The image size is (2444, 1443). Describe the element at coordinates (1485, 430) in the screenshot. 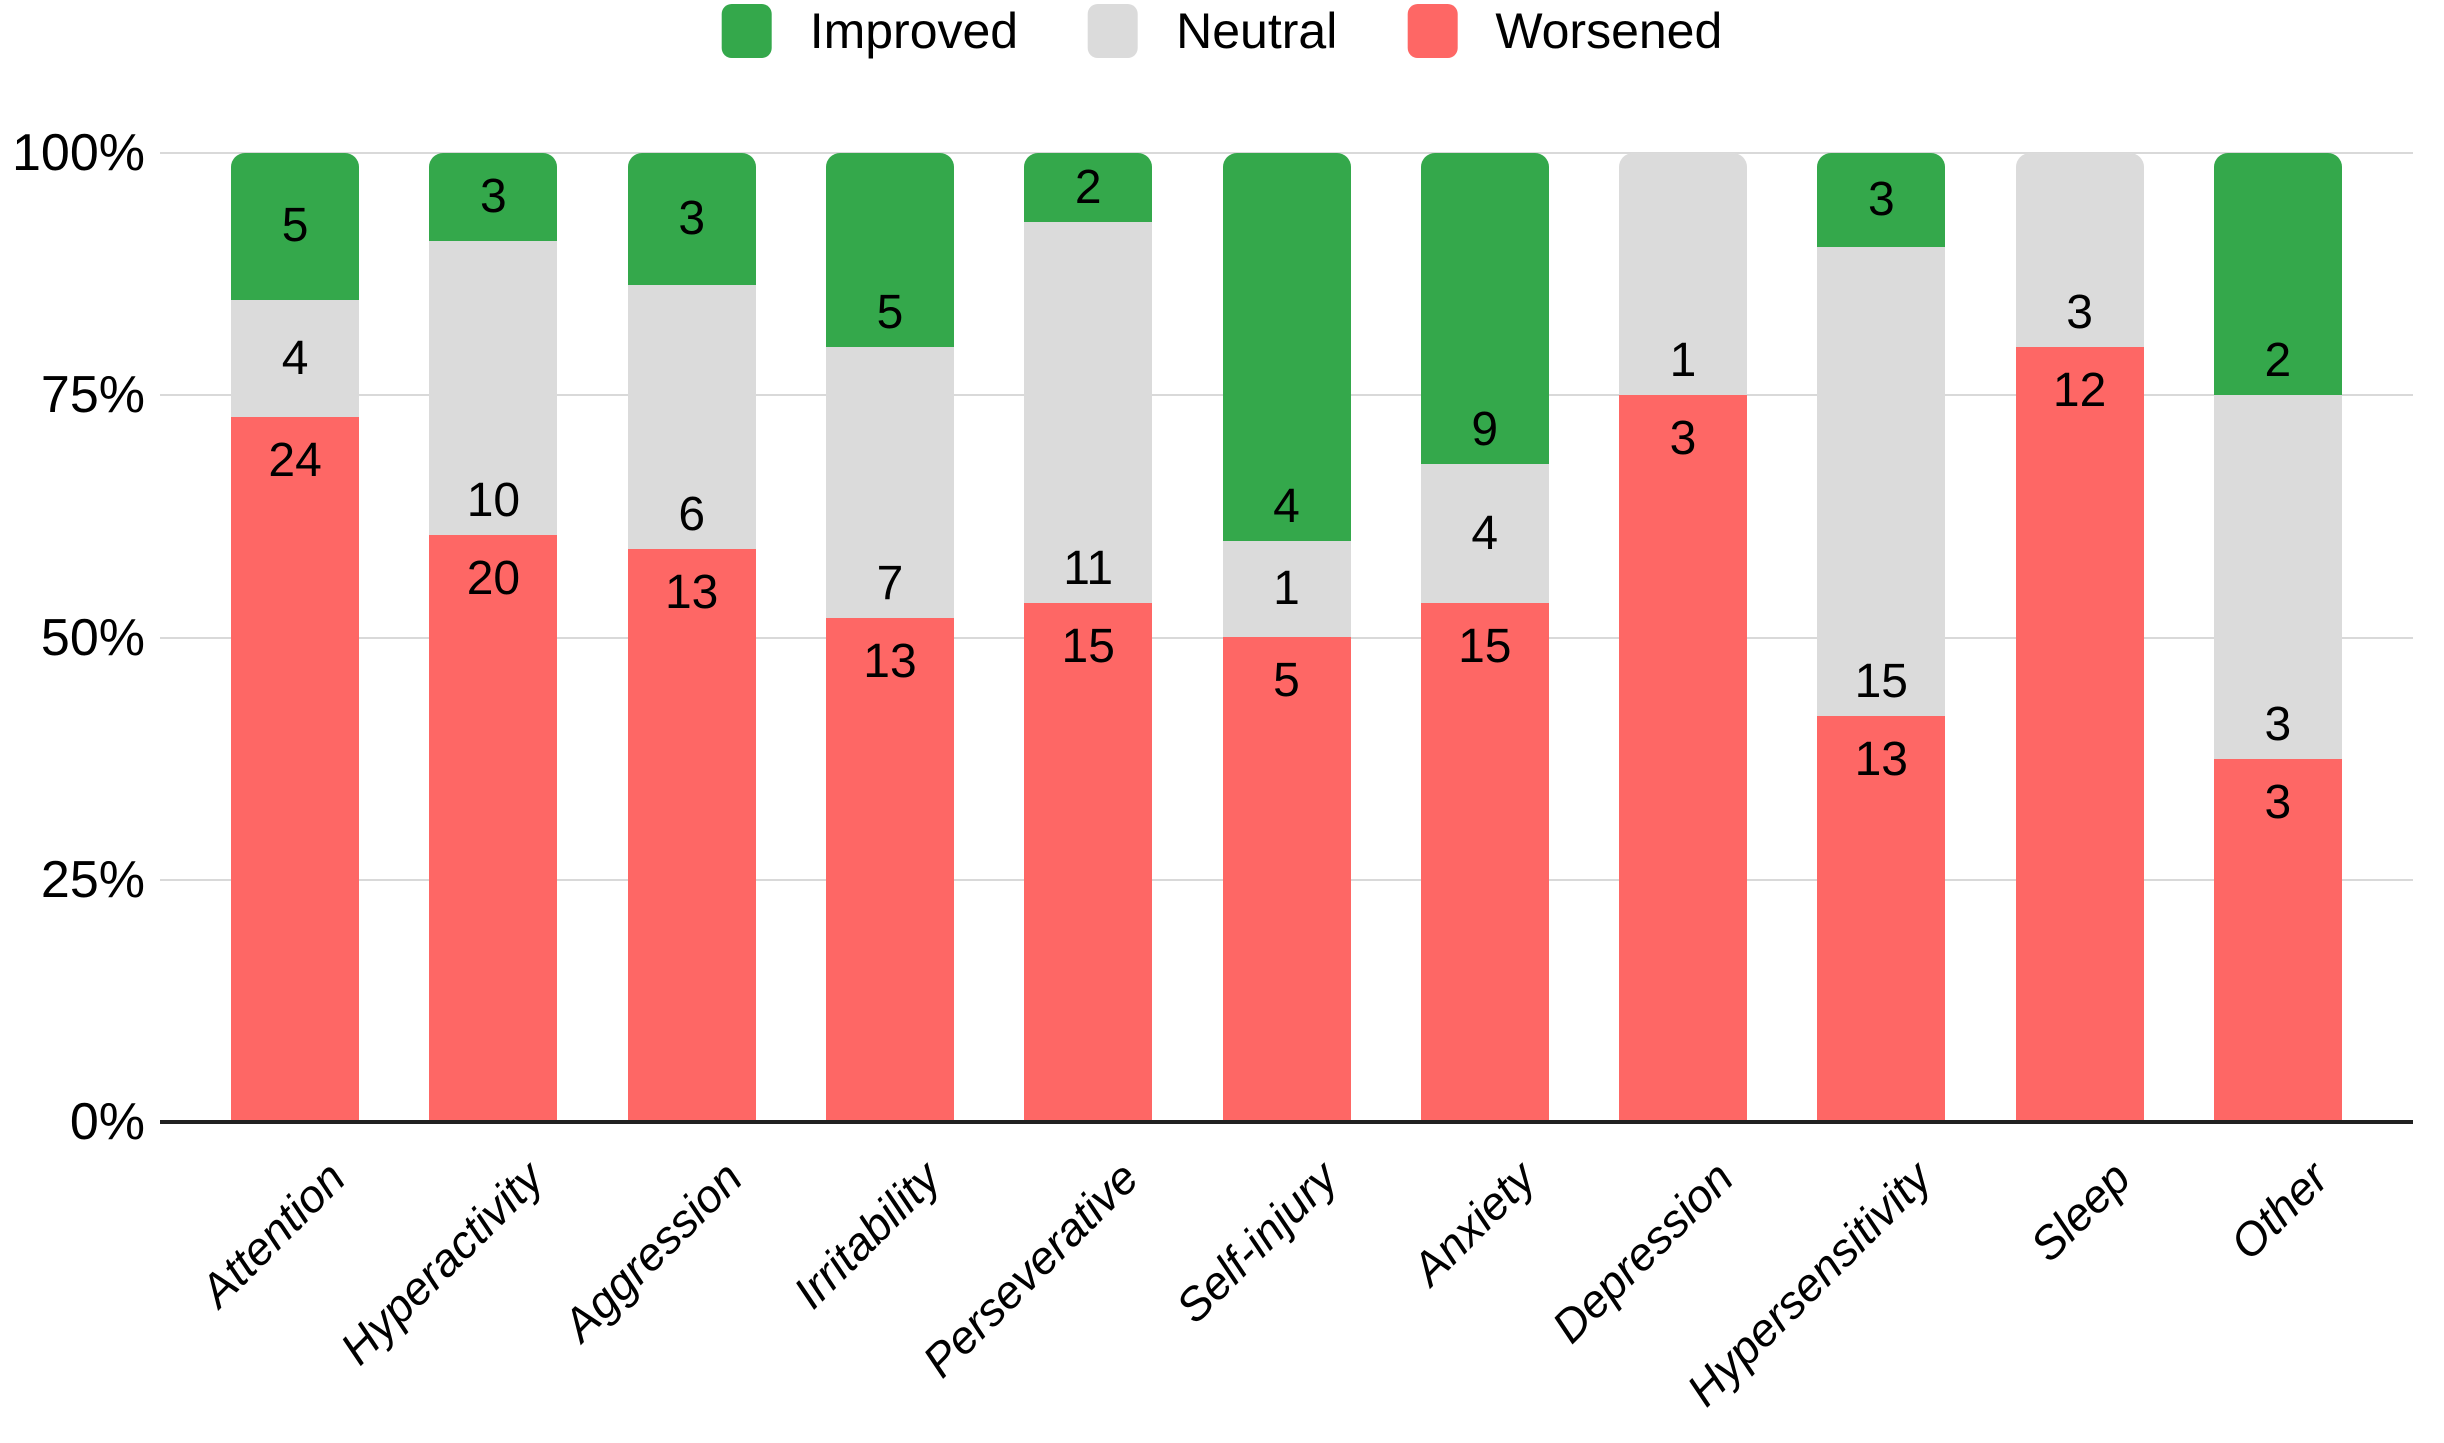

I see `segment-value-label: 9` at that location.